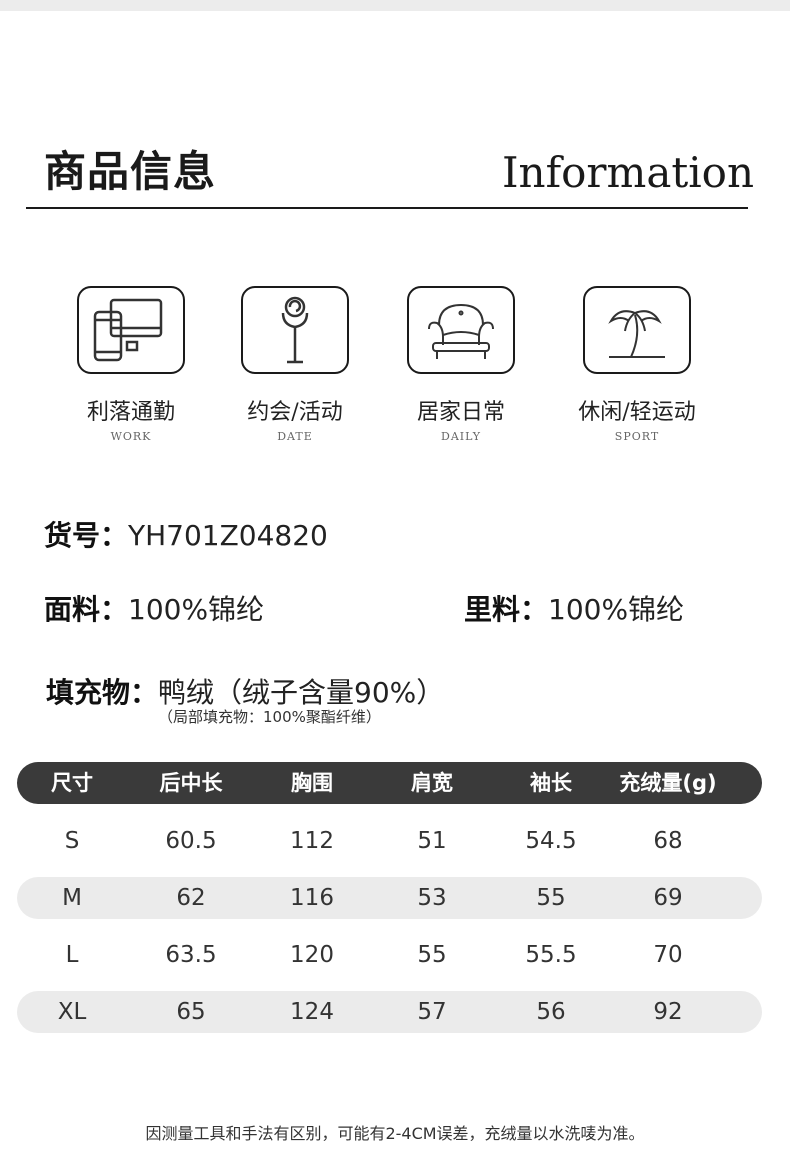  What do you see at coordinates (668, 1012) in the screenshot?
I see `table-cell: 92` at bounding box center [668, 1012].